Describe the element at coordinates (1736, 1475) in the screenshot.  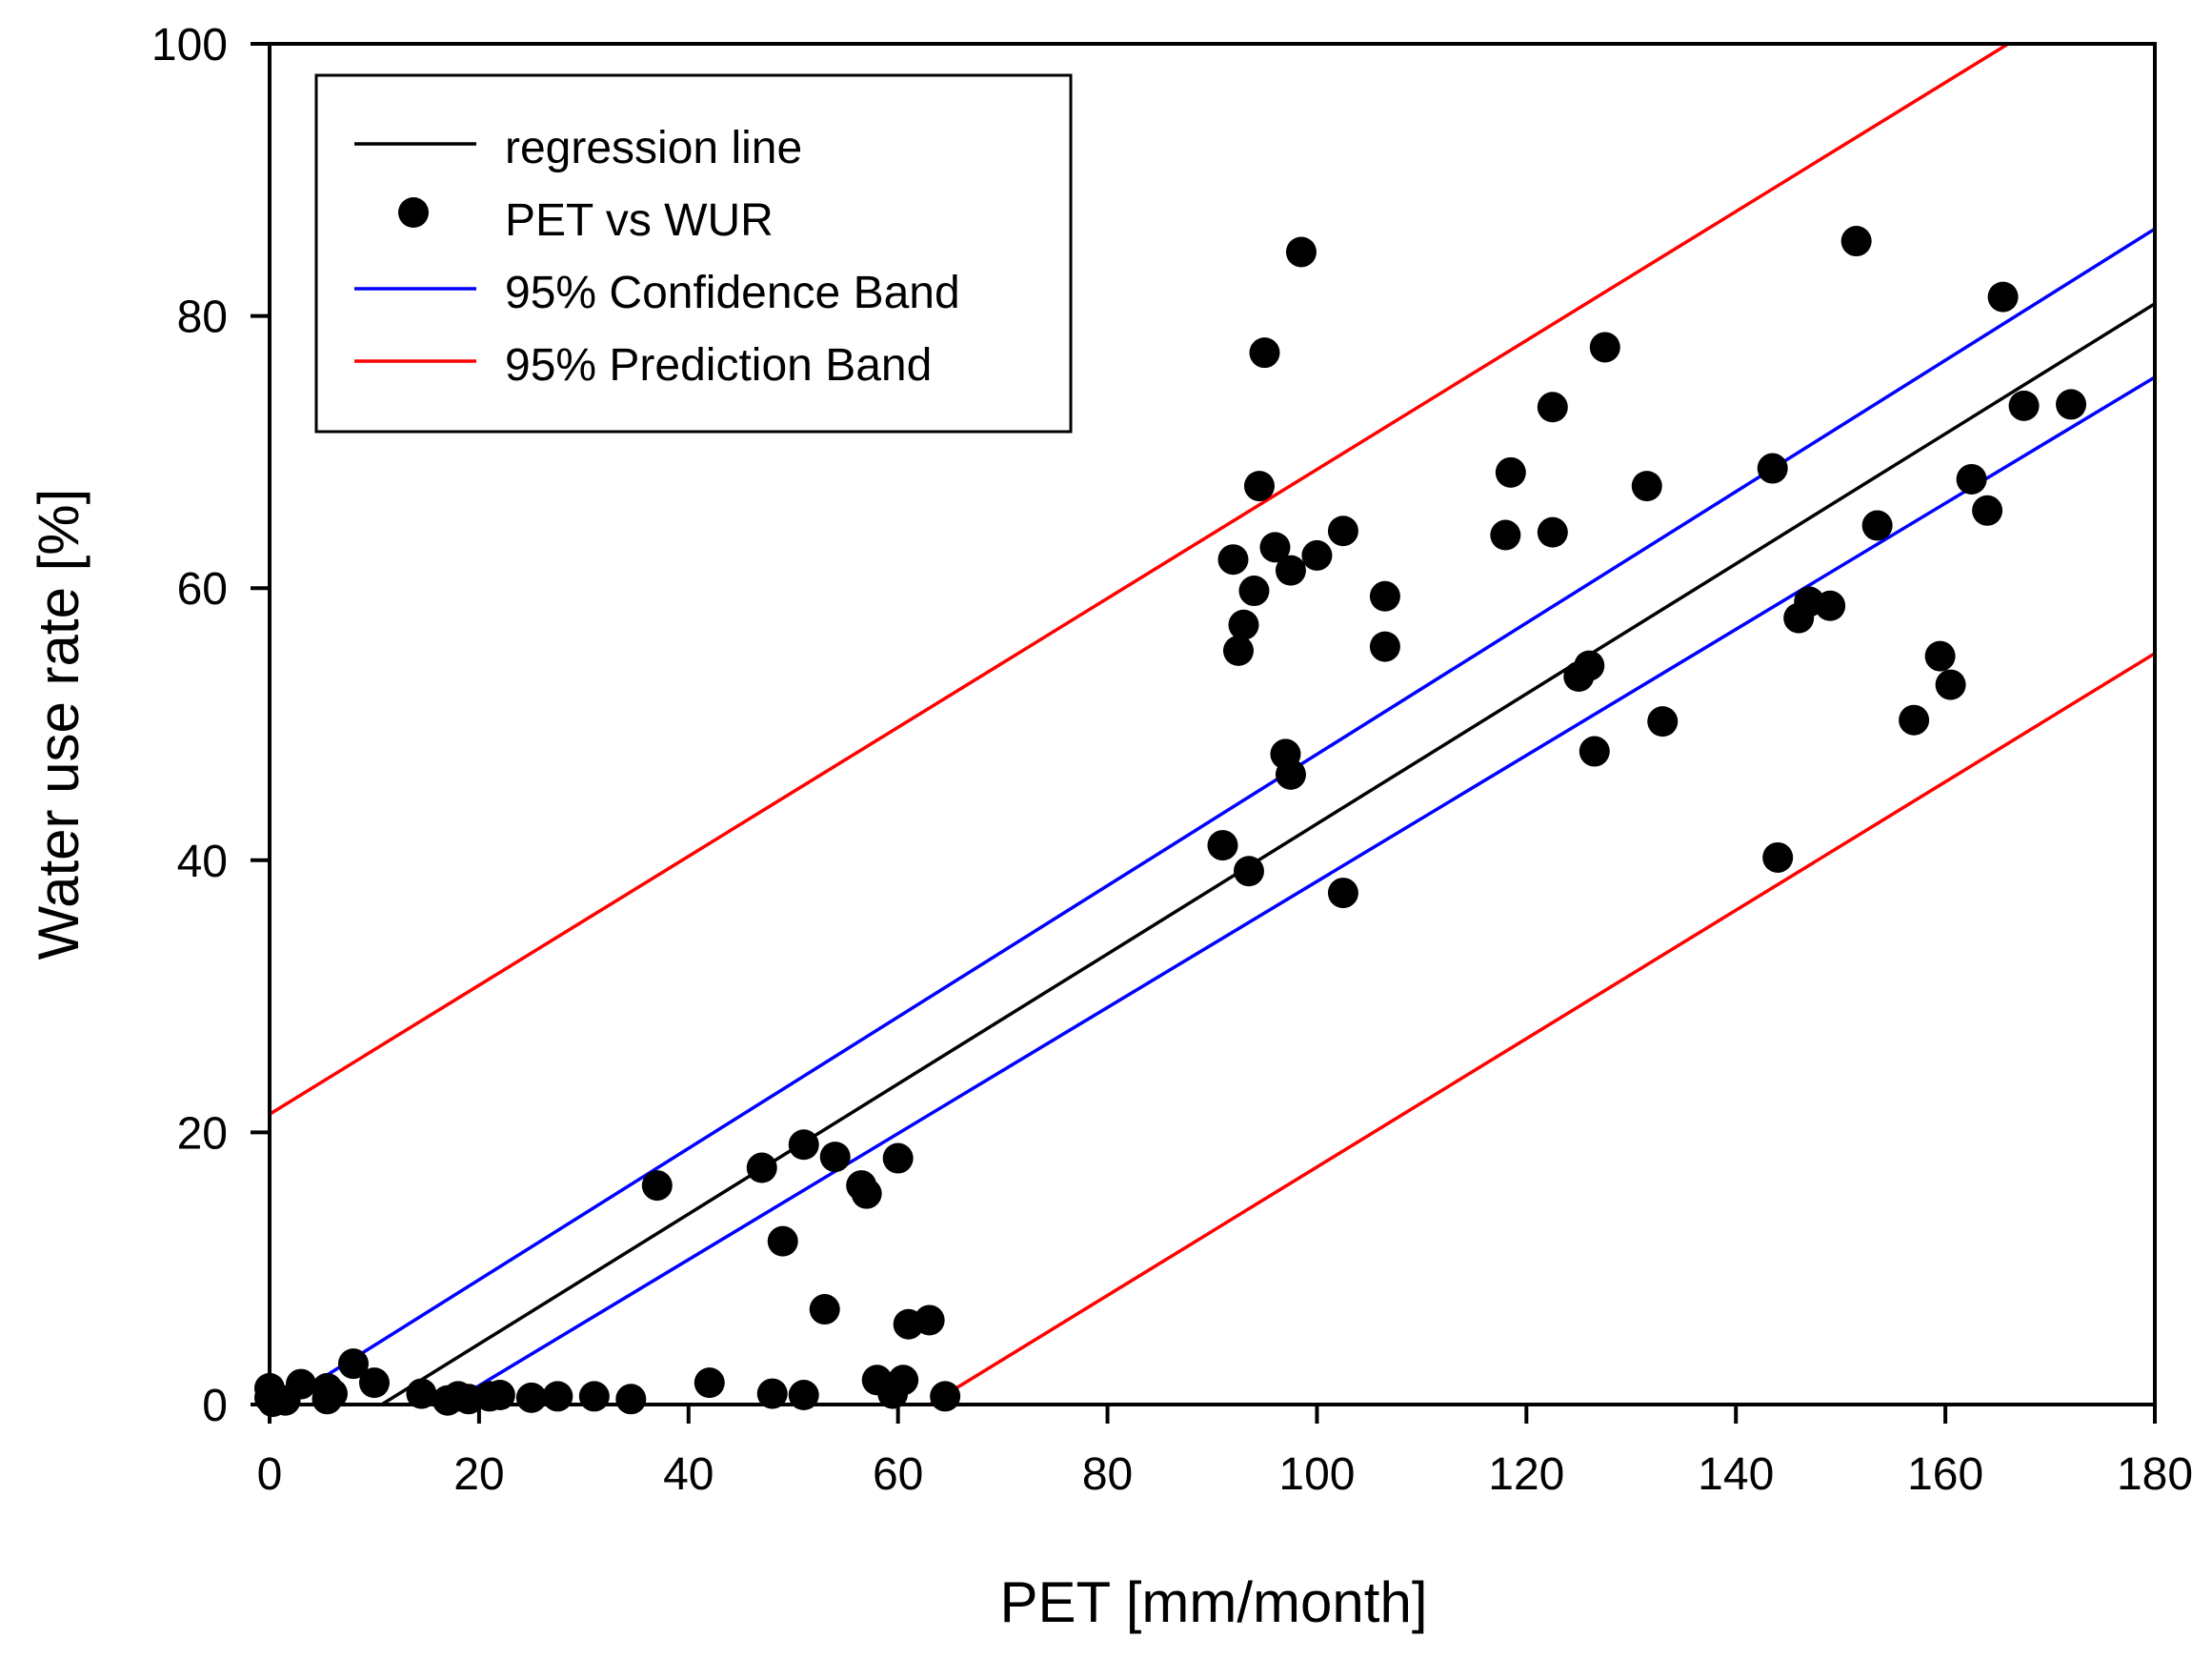
I see `x-tick-label: 140` at that location.